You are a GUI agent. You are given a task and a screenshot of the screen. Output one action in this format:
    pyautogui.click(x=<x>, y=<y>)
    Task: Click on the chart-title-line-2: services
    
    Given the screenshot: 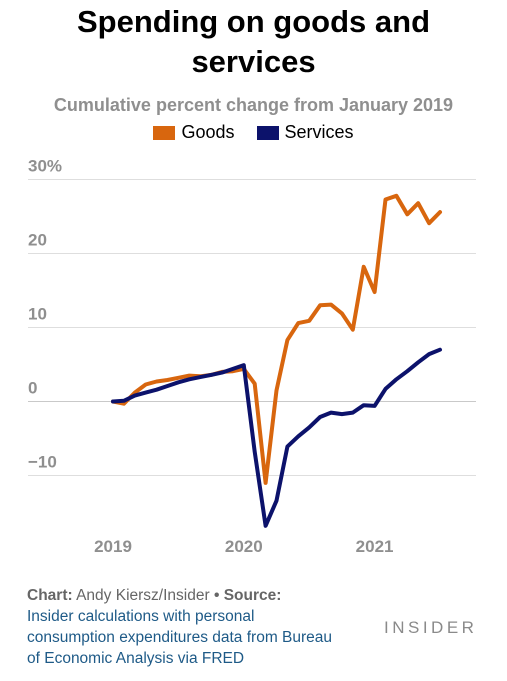 What is the action you would take?
    pyautogui.click(x=253, y=61)
    